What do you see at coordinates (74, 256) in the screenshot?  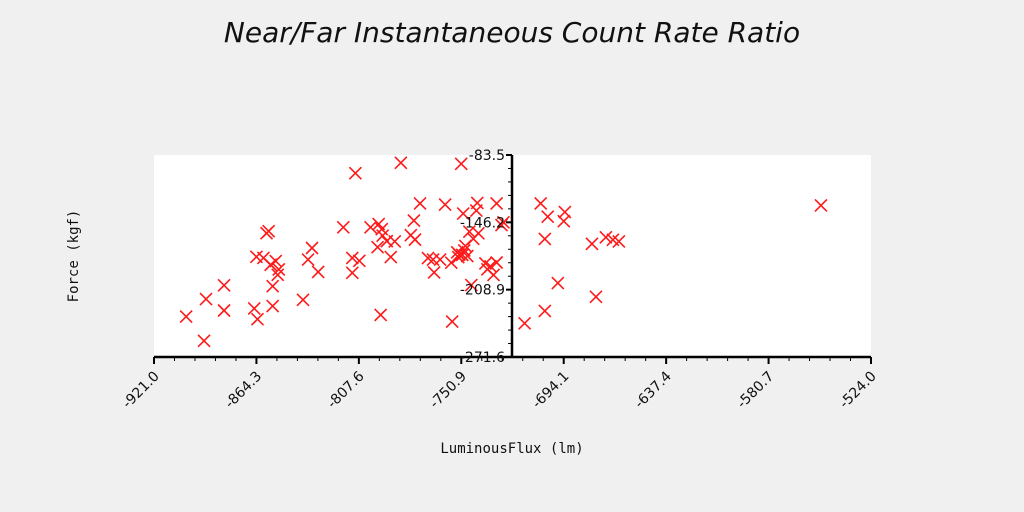 I see `y-axis-label: Force (kgf)` at bounding box center [74, 256].